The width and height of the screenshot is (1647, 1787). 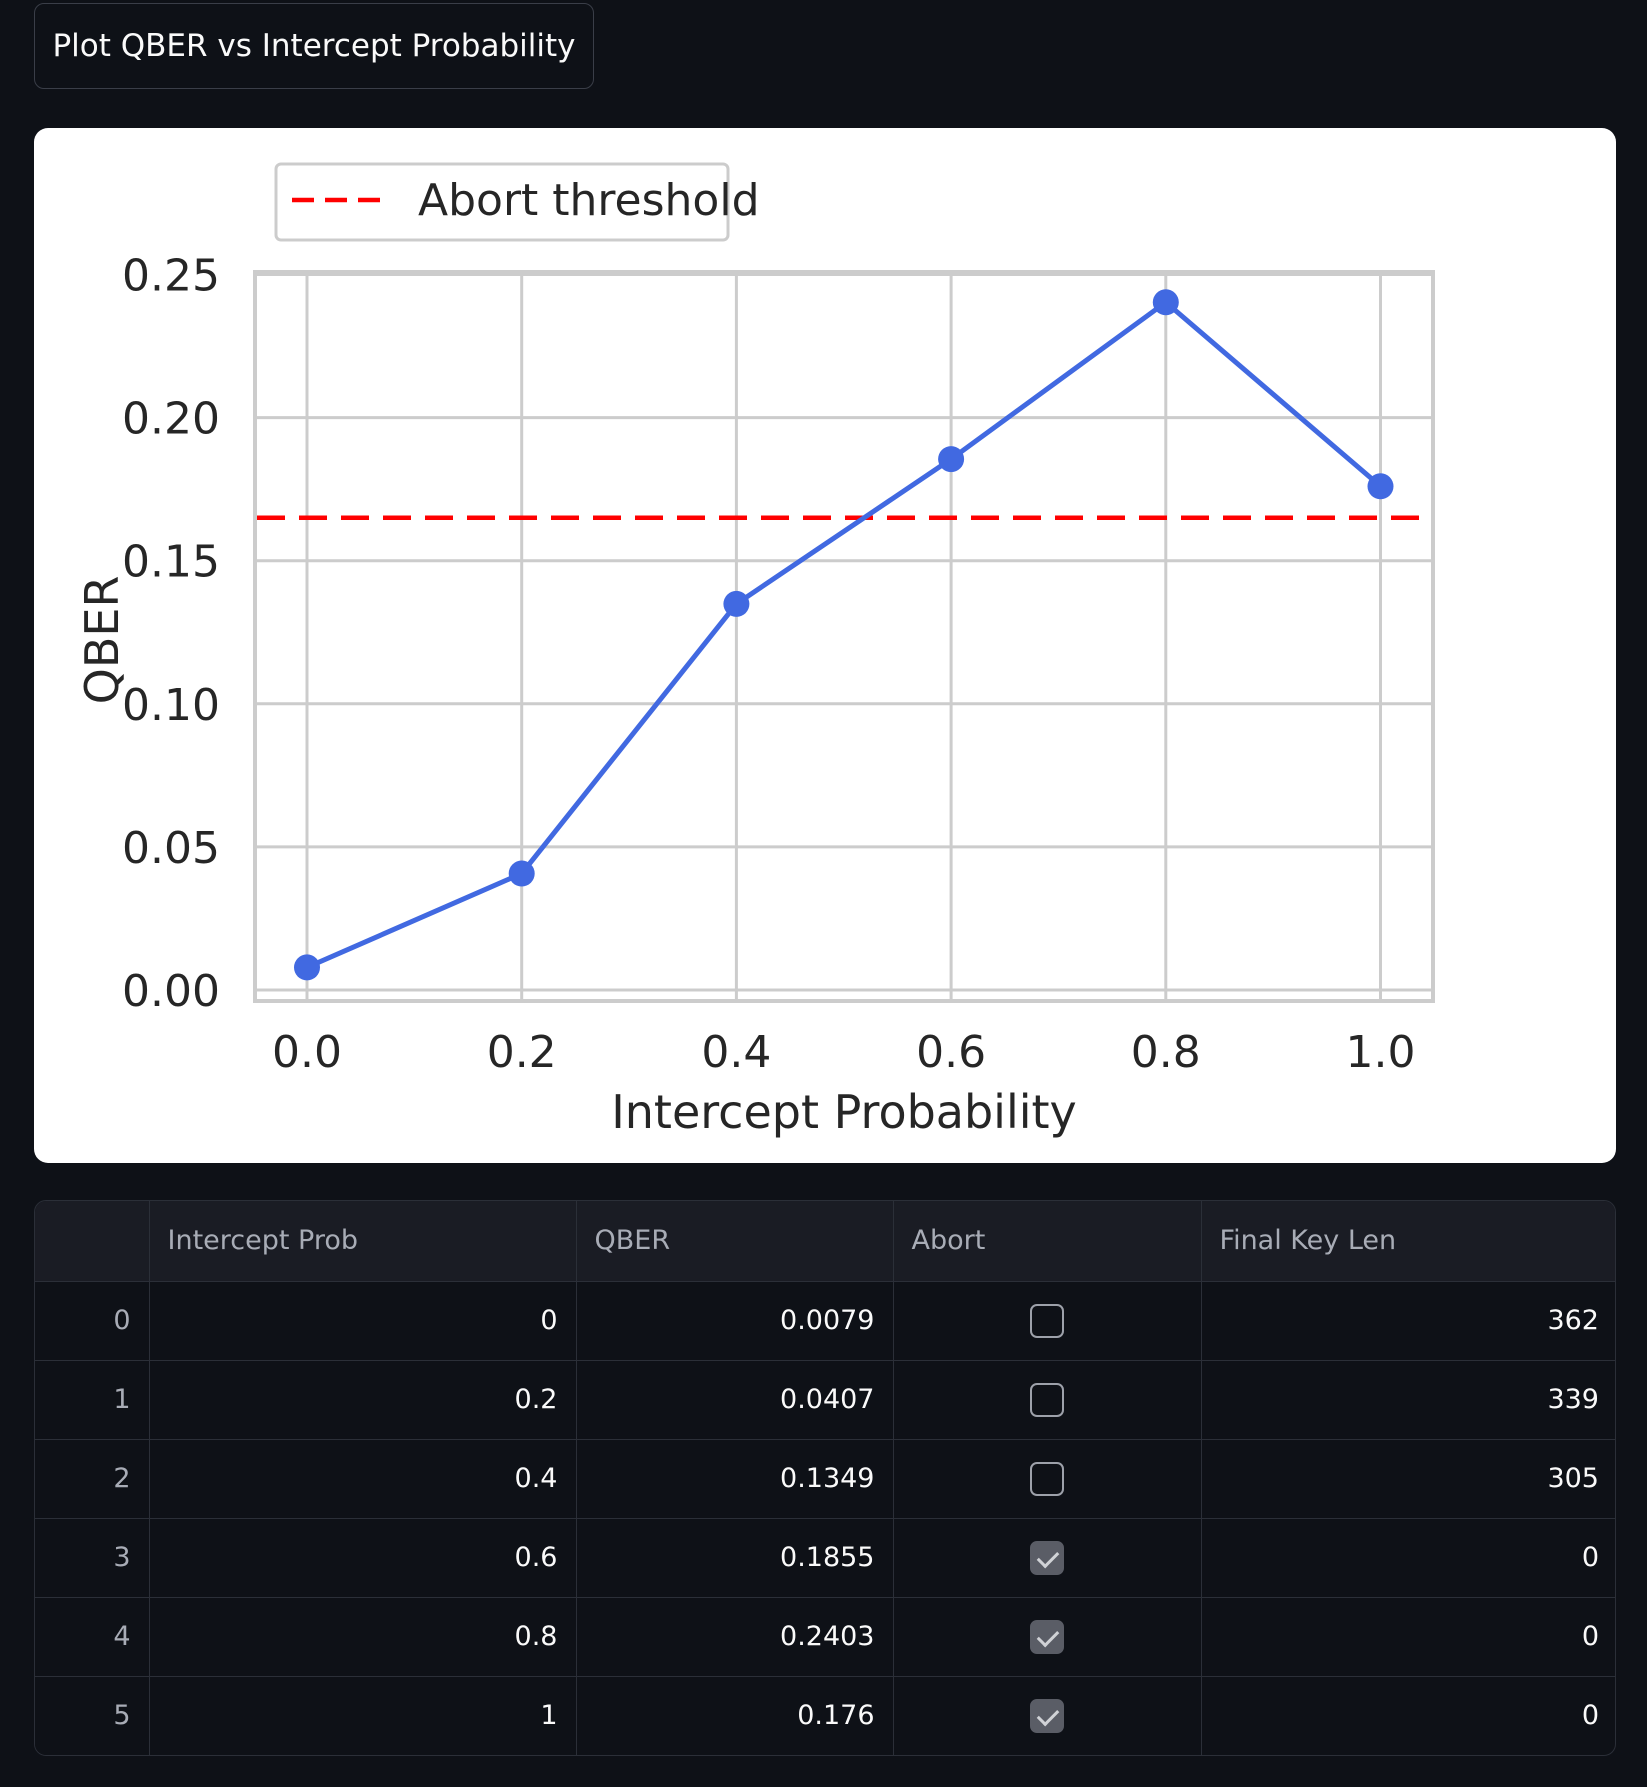 I want to click on table-row: 0 0 0.0079 362, so click(x=825, y=1321).